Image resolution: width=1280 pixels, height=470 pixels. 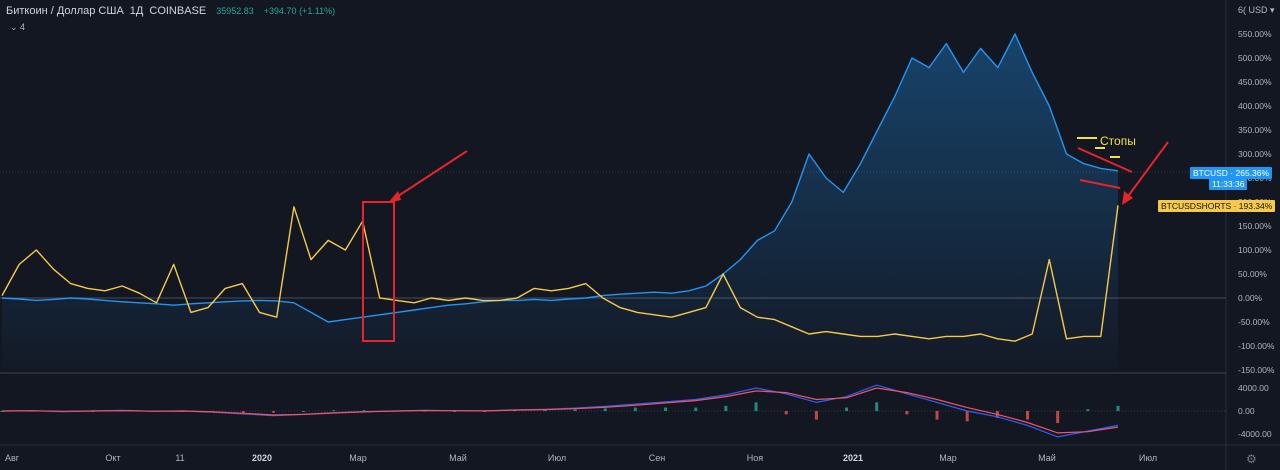 I want to click on currency-selector: 6( USD ▾, so click(x=1256, y=10).